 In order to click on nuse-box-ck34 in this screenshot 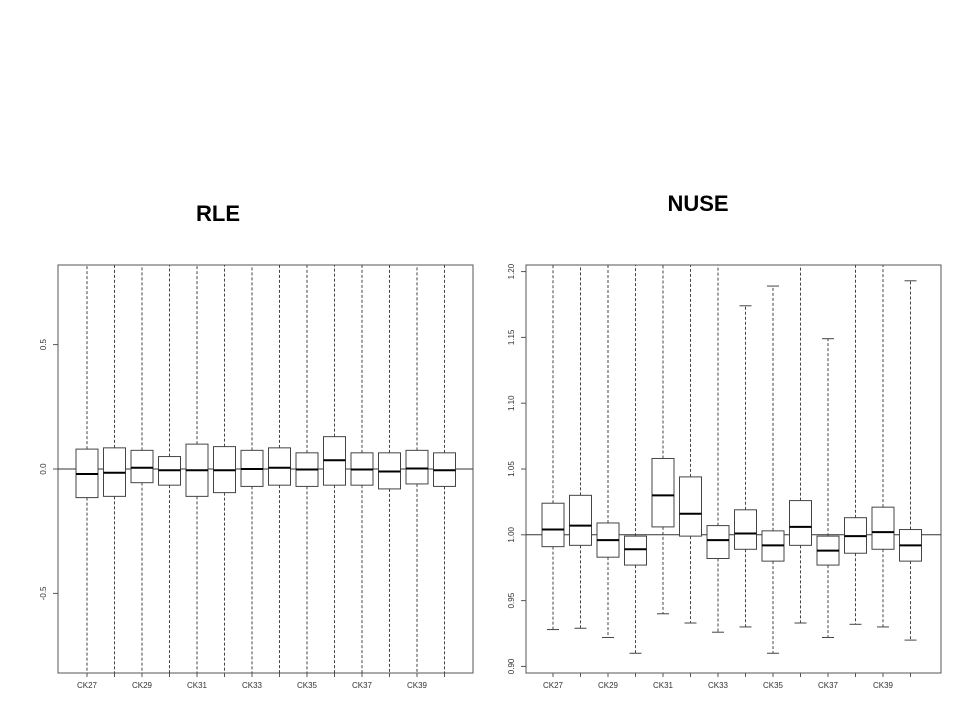, I will do `click(745, 466)`.